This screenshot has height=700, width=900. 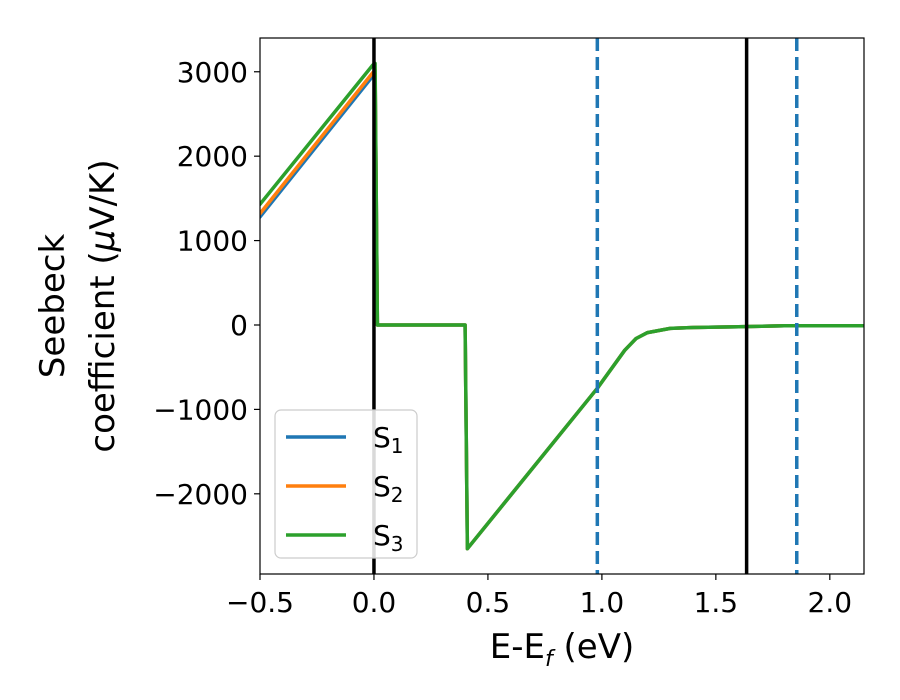 What do you see at coordinates (346, 484) in the screenshot?
I see `legend-box` at bounding box center [346, 484].